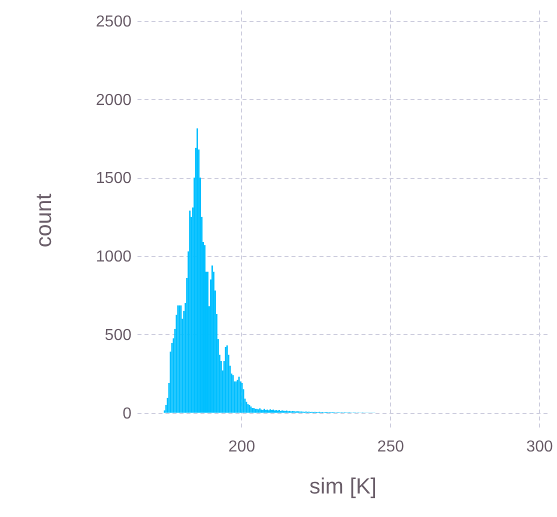  I want to click on x-tick-label: 200, so click(242, 447).